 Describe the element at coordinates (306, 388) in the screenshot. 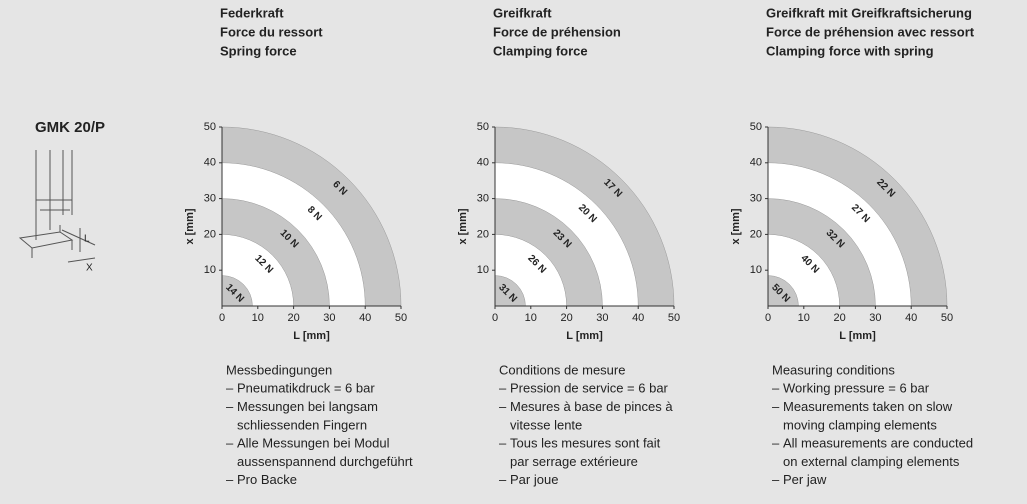

I see `note-line: Pneumatikdruck = 6 bar` at that location.